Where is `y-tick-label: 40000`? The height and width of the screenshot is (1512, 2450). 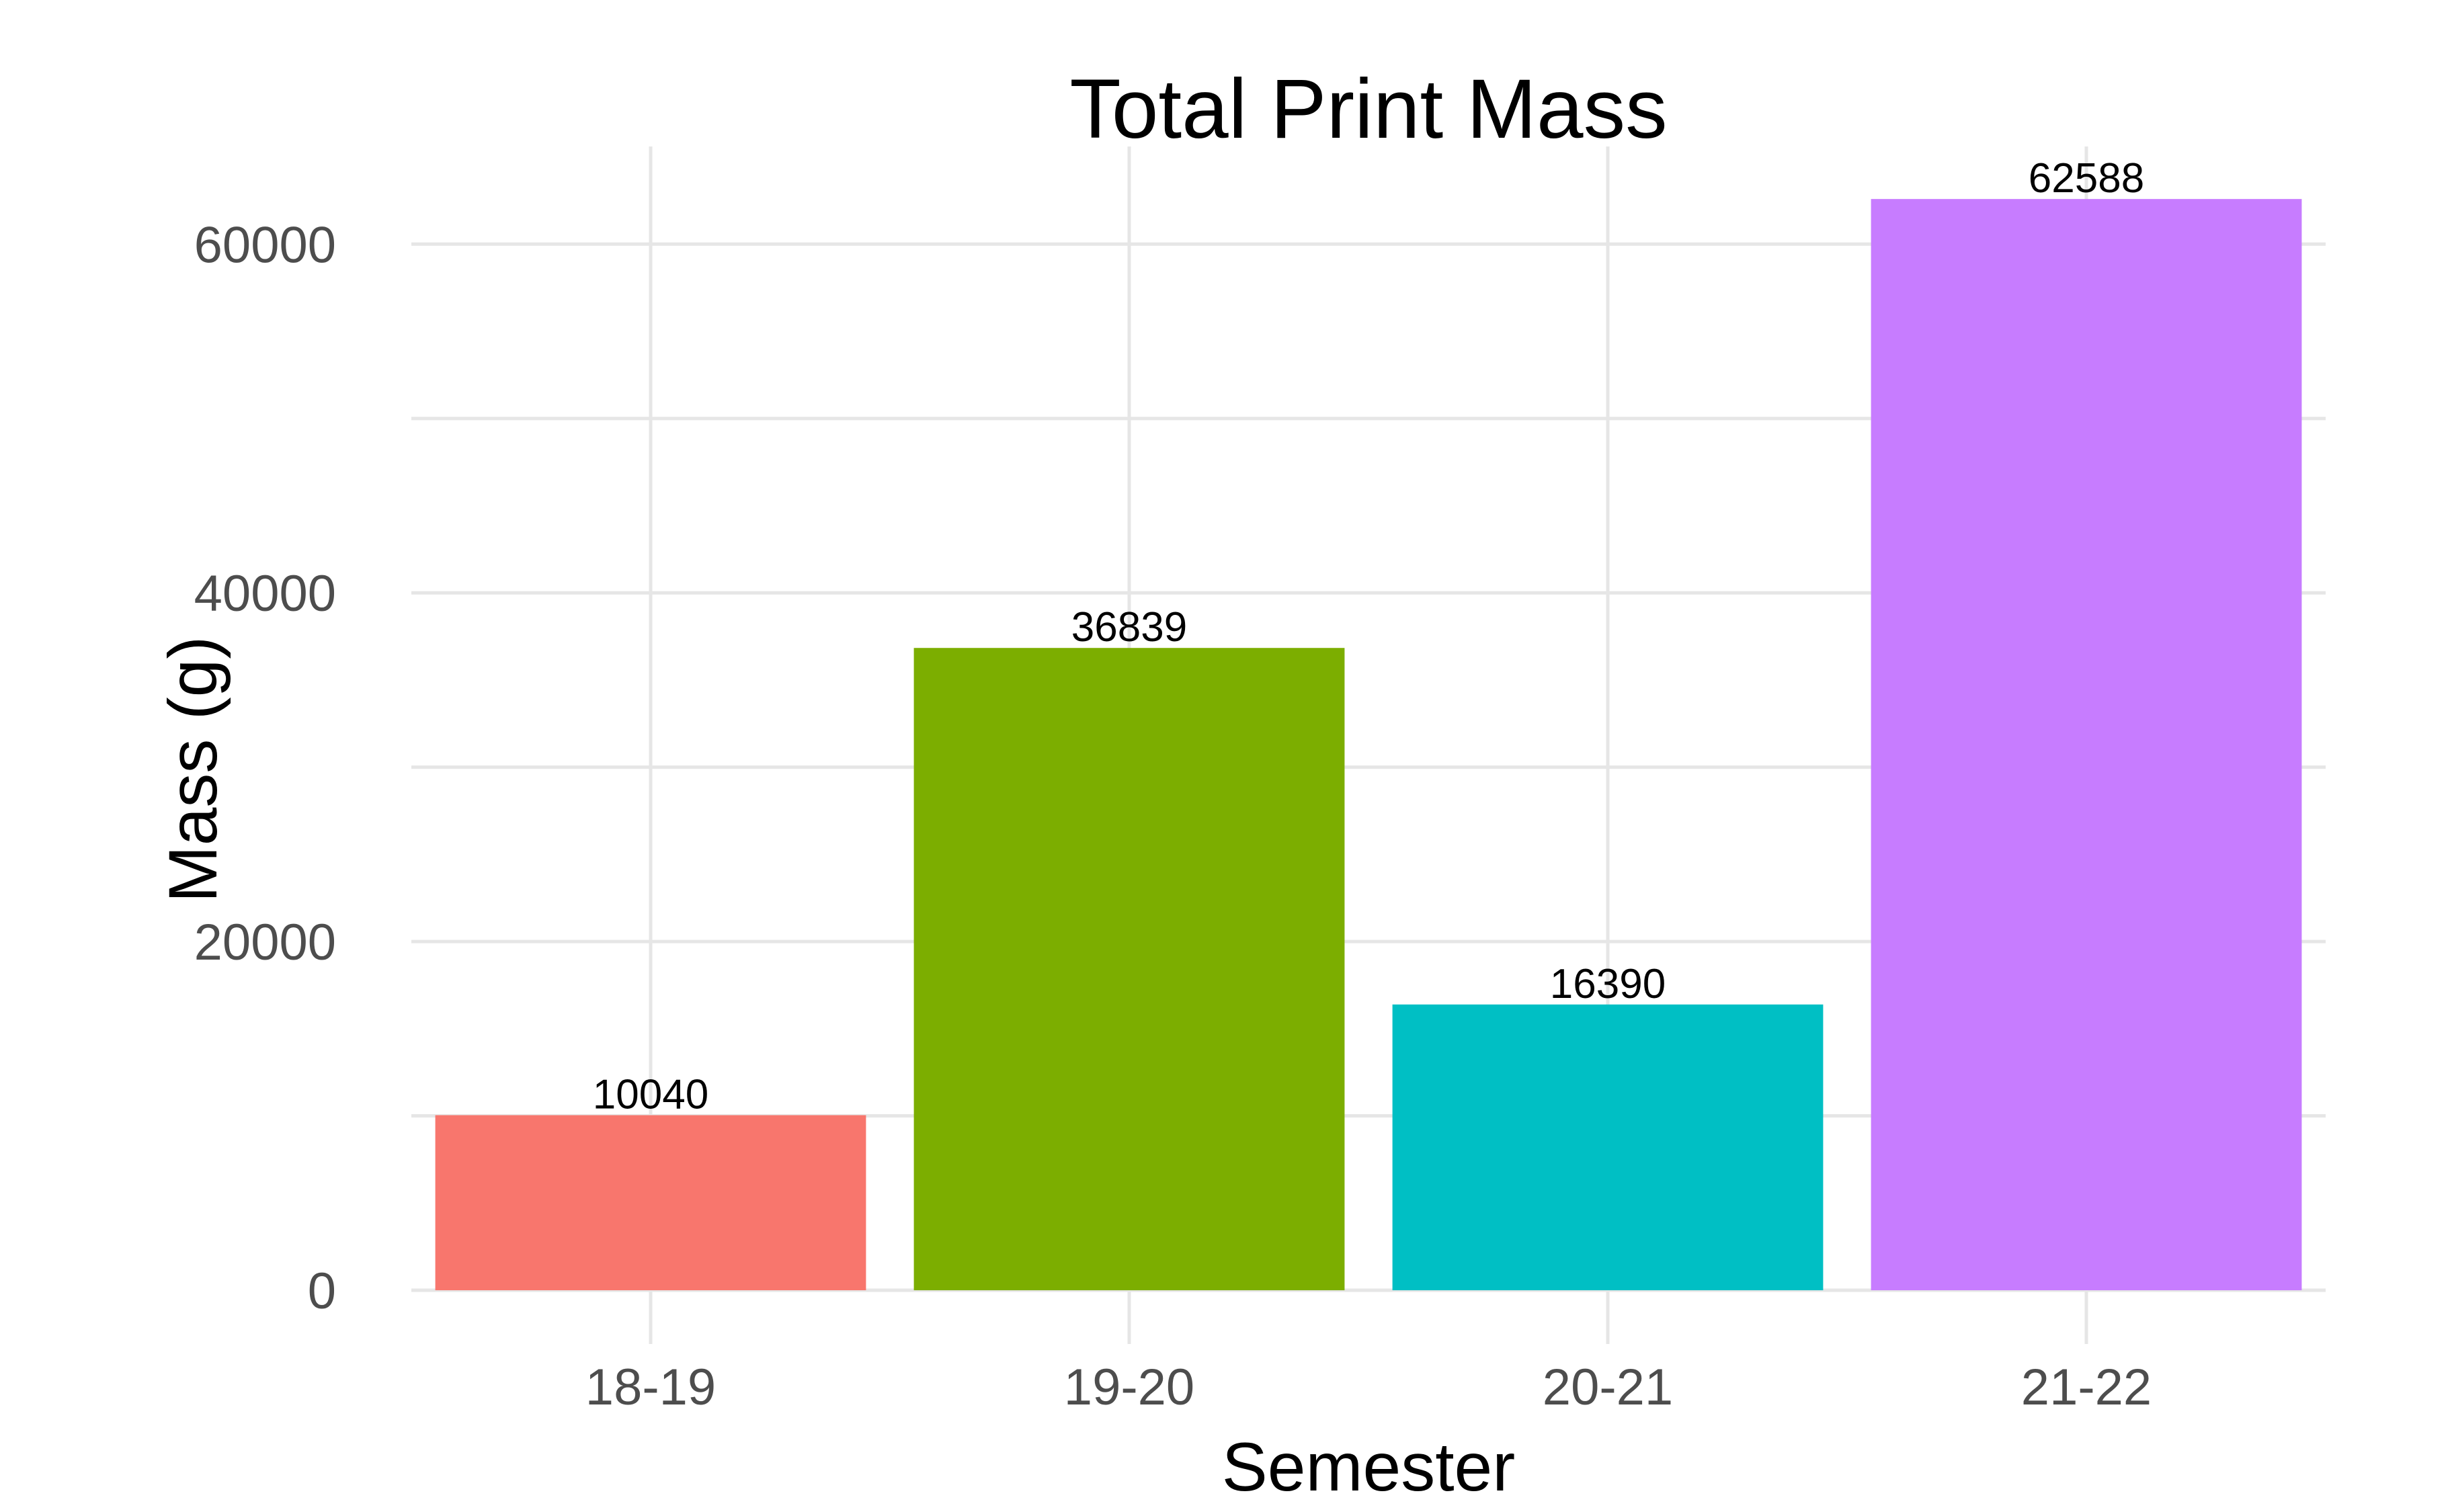
y-tick-label: 40000 is located at coordinates (265, 594).